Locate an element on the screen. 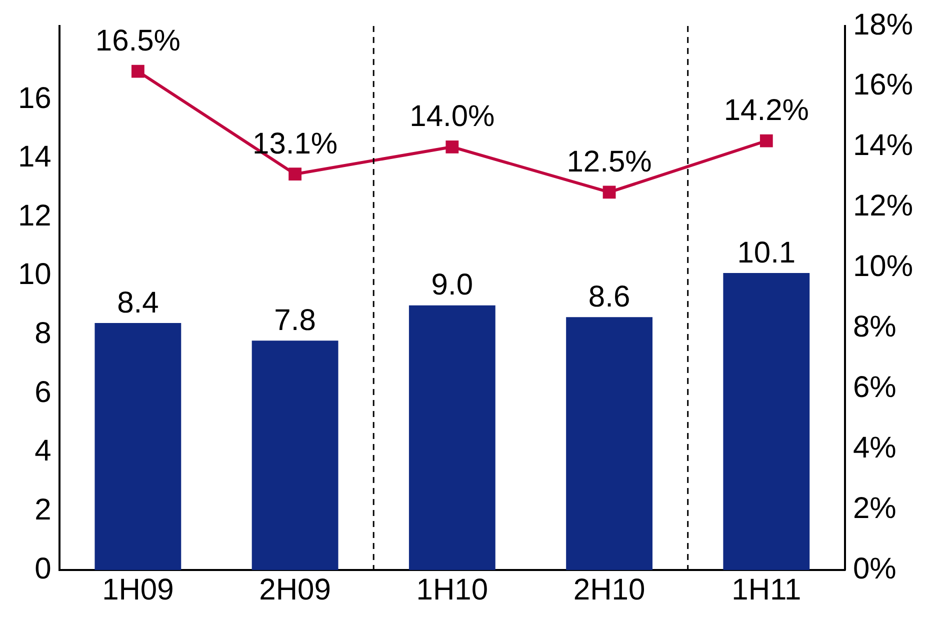 The height and width of the screenshot is (622, 931). data-label: 8.4 is located at coordinates (138, 303).